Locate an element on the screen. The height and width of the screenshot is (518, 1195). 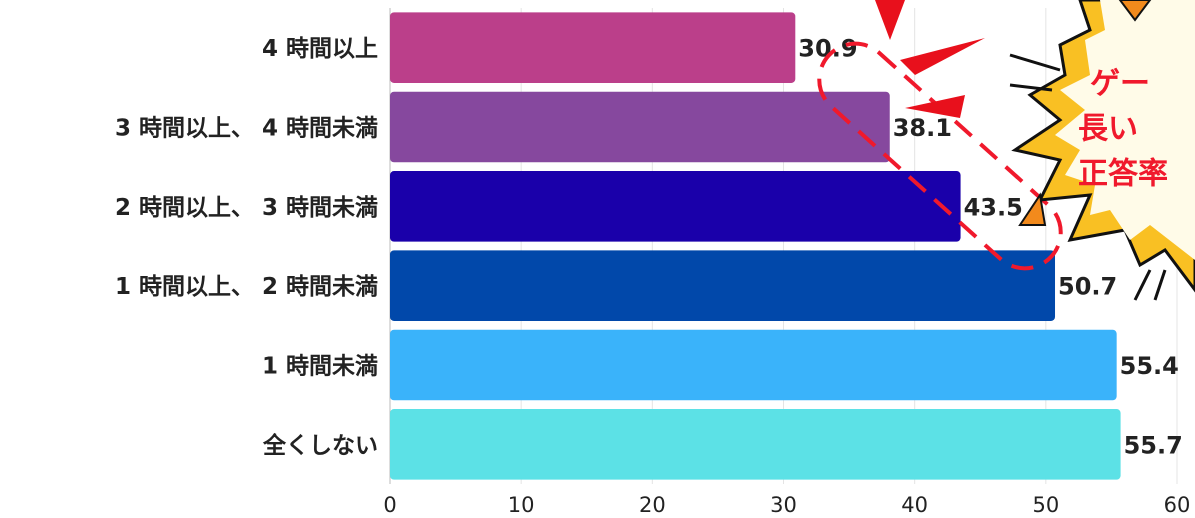
value-label: 43.5 is located at coordinates (993, 207).